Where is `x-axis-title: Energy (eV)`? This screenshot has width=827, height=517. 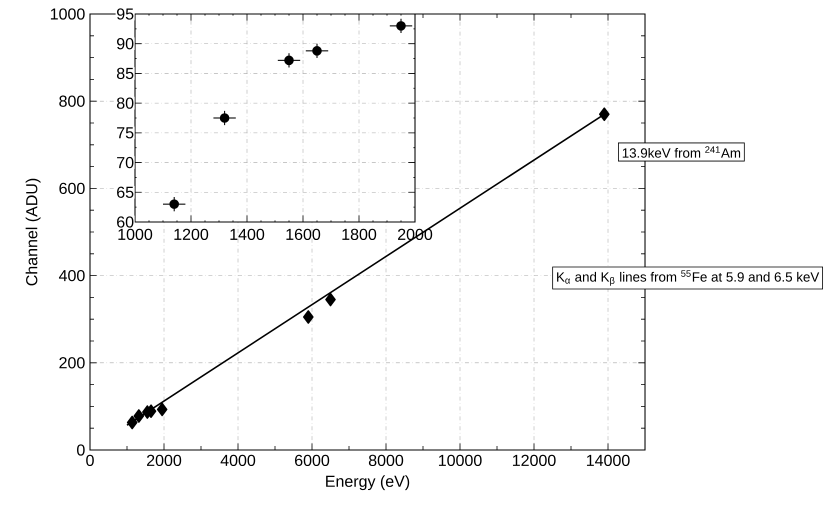
x-axis-title: Energy (eV) is located at coordinates (368, 482).